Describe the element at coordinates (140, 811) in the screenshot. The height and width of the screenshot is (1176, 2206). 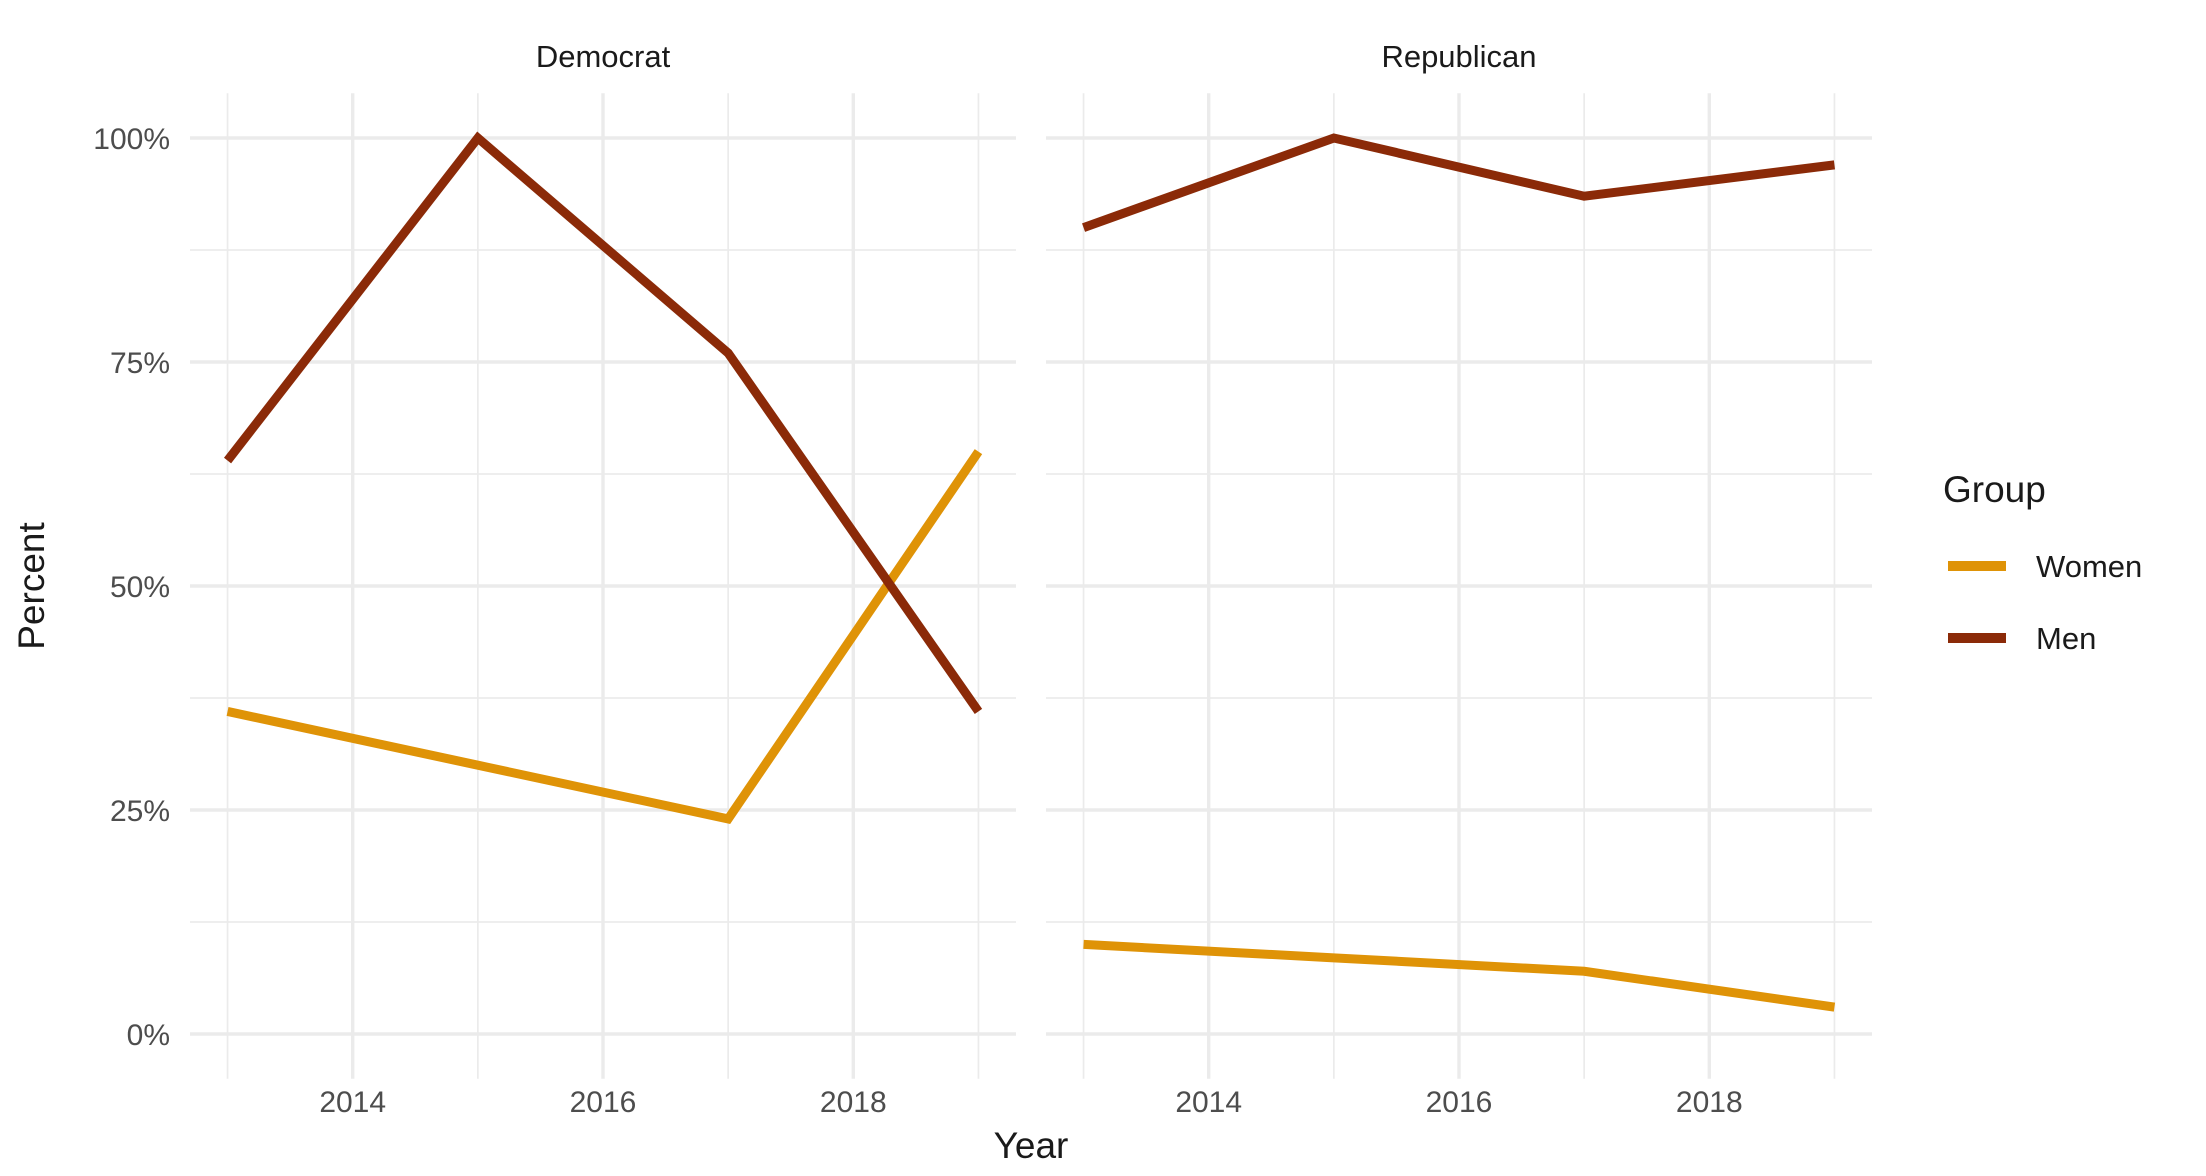
I see `y-tick-label: 25%` at that location.